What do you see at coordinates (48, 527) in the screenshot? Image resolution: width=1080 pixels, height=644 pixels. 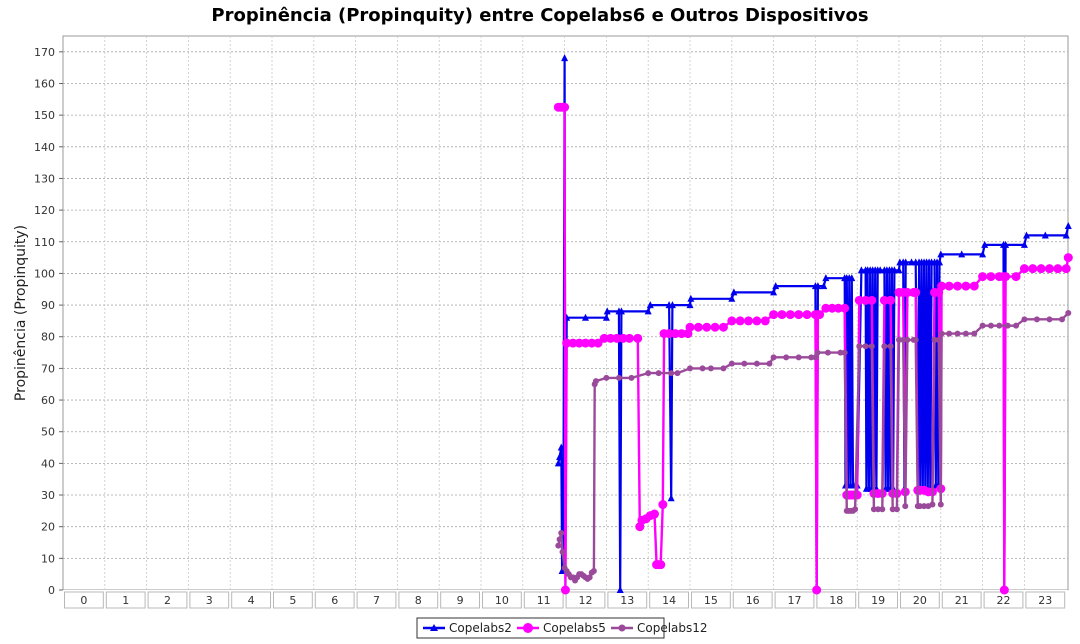 I see `y-tick-label: 20` at bounding box center [48, 527].